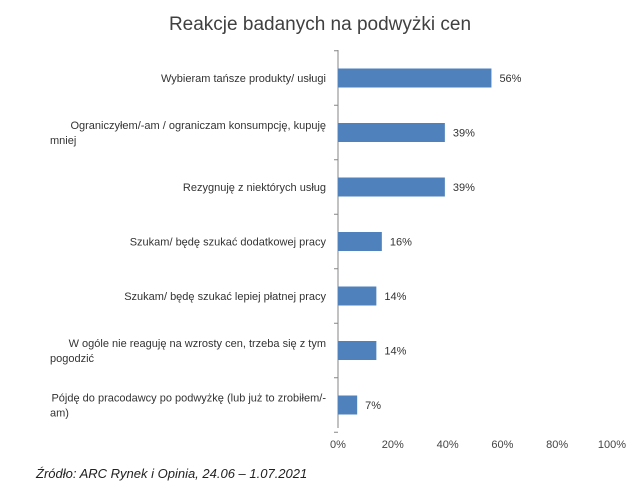 The height and width of the screenshot is (493, 640). Describe the element at coordinates (393, 445) in the screenshot. I see `x-tick-label: 20%` at that location.